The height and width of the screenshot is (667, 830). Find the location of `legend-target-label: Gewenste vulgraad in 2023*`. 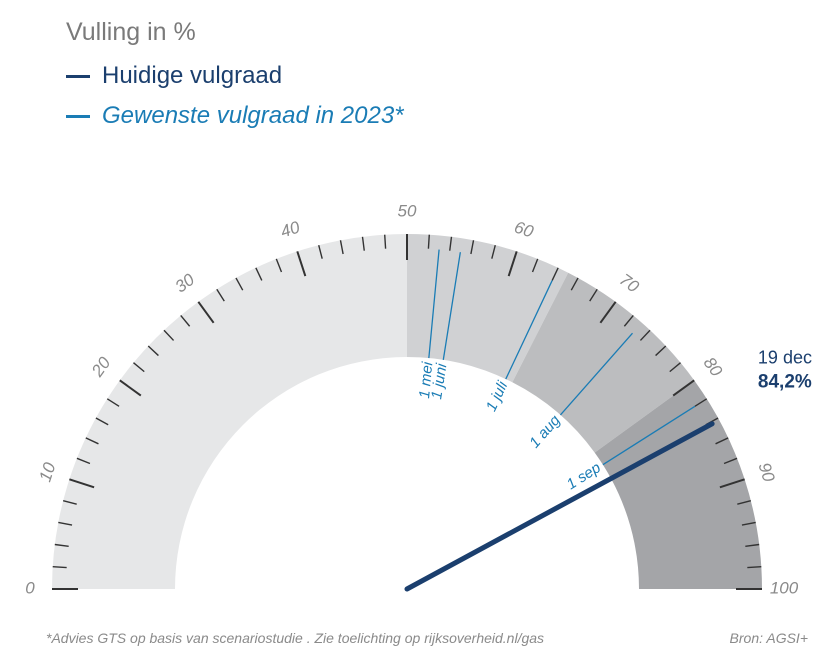

legend-target-label: Gewenste vulgraad in 2023* is located at coordinates (253, 115).